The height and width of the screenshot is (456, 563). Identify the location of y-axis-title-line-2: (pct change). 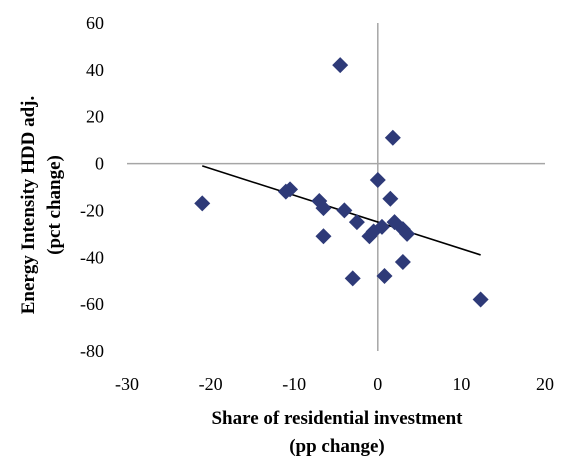
(54, 205).